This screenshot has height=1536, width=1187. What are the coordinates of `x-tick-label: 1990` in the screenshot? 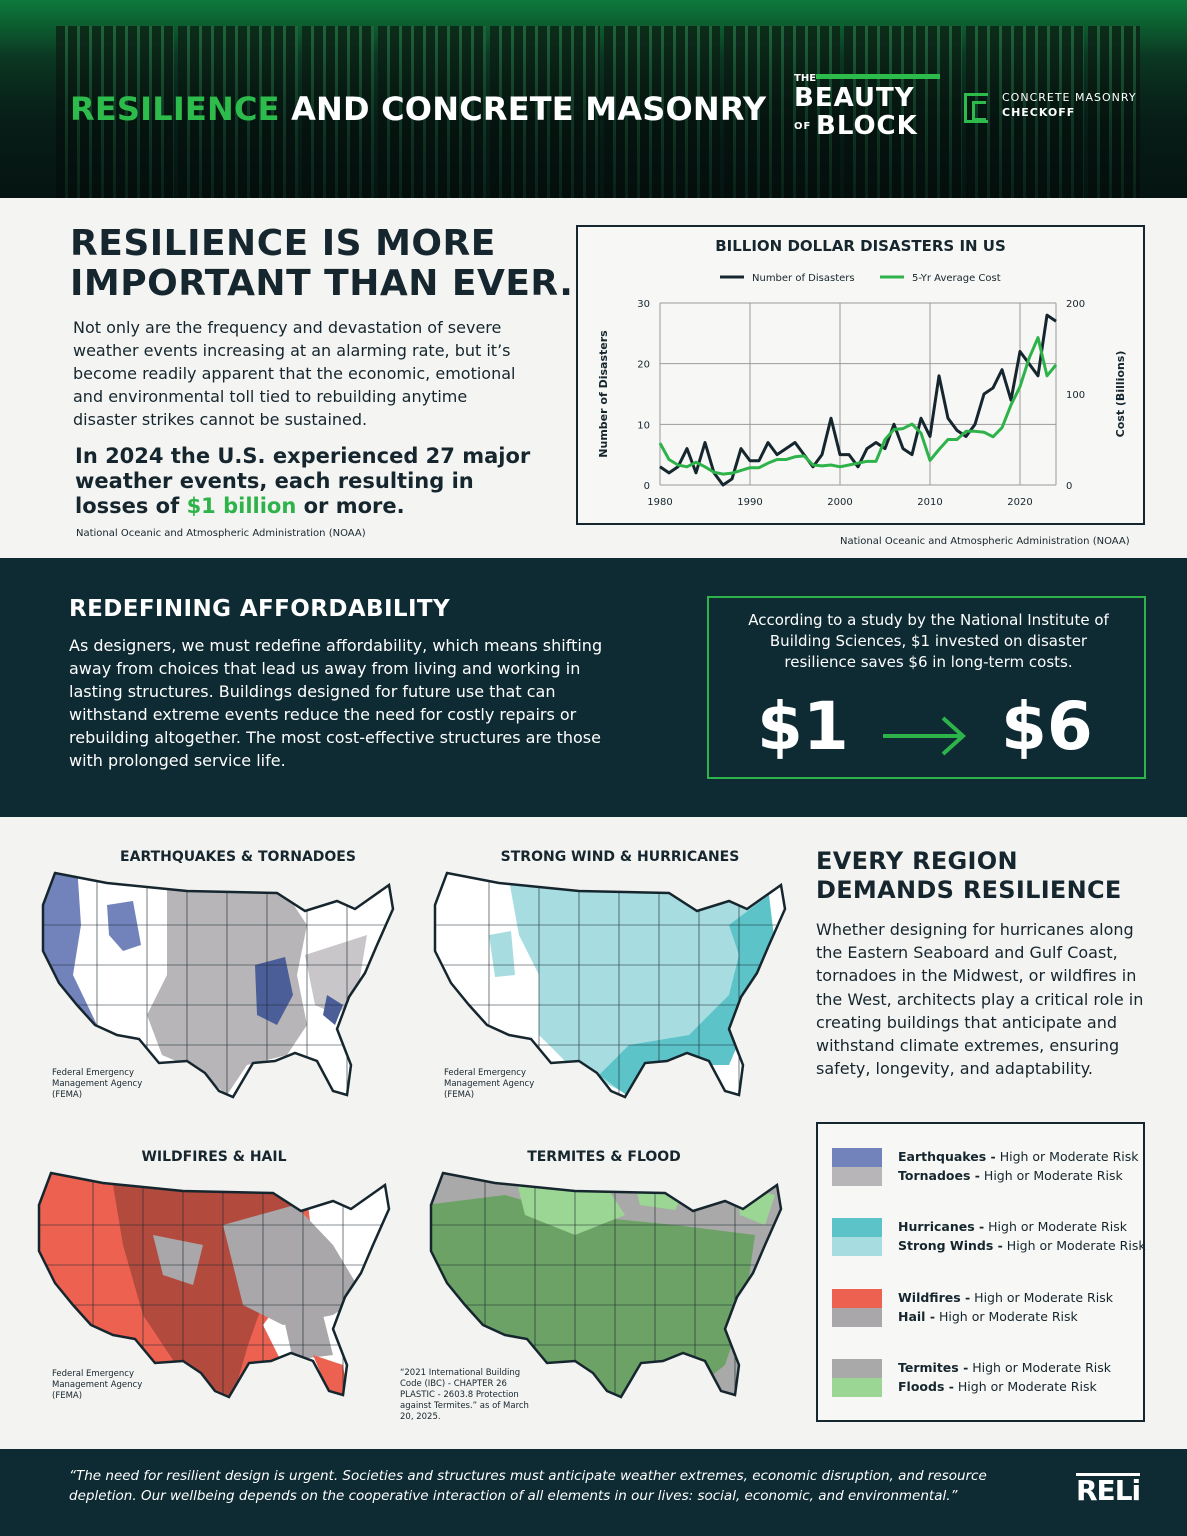 It's located at (749, 502).